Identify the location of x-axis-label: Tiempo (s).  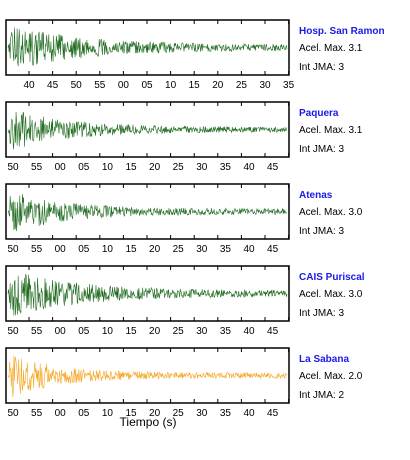
(148, 422).